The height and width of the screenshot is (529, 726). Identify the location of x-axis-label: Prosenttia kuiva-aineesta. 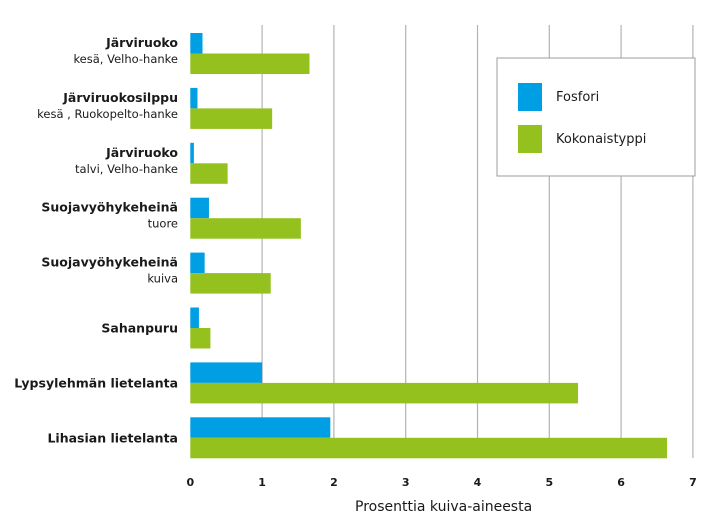
(443, 507).